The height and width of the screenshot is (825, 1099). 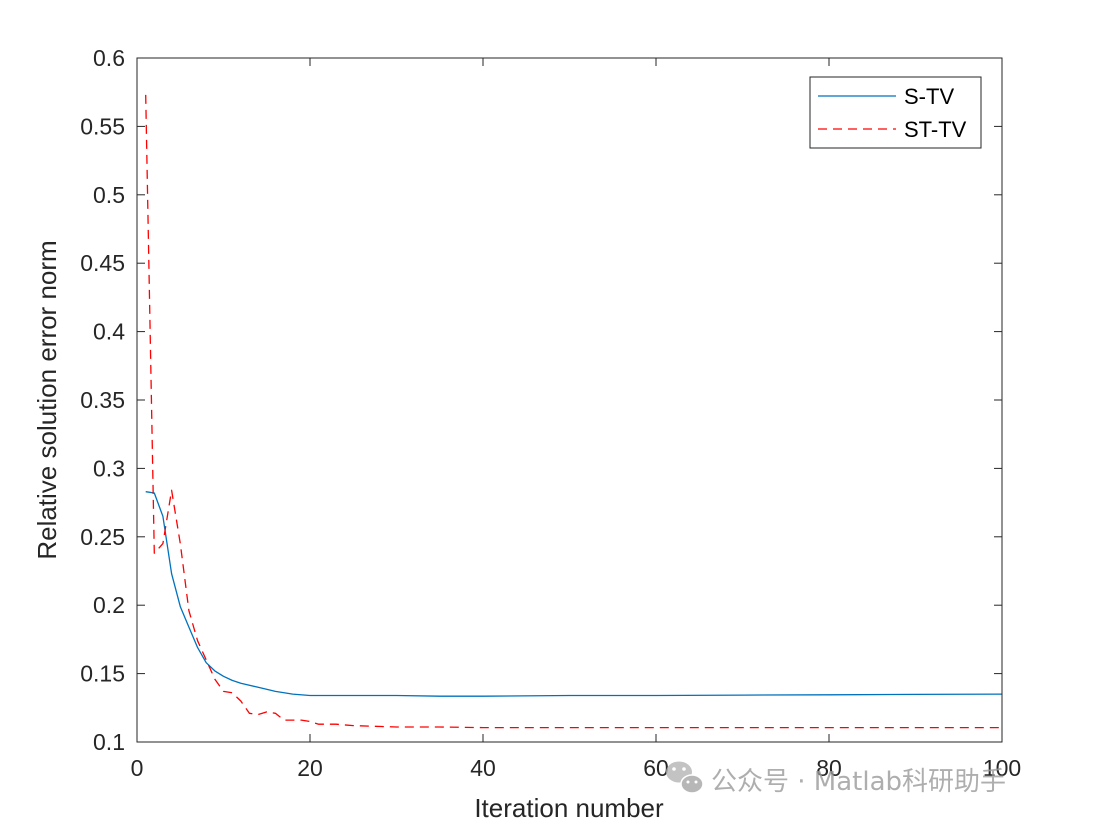 I want to click on y-tick-label: 0.2, so click(x=109, y=605).